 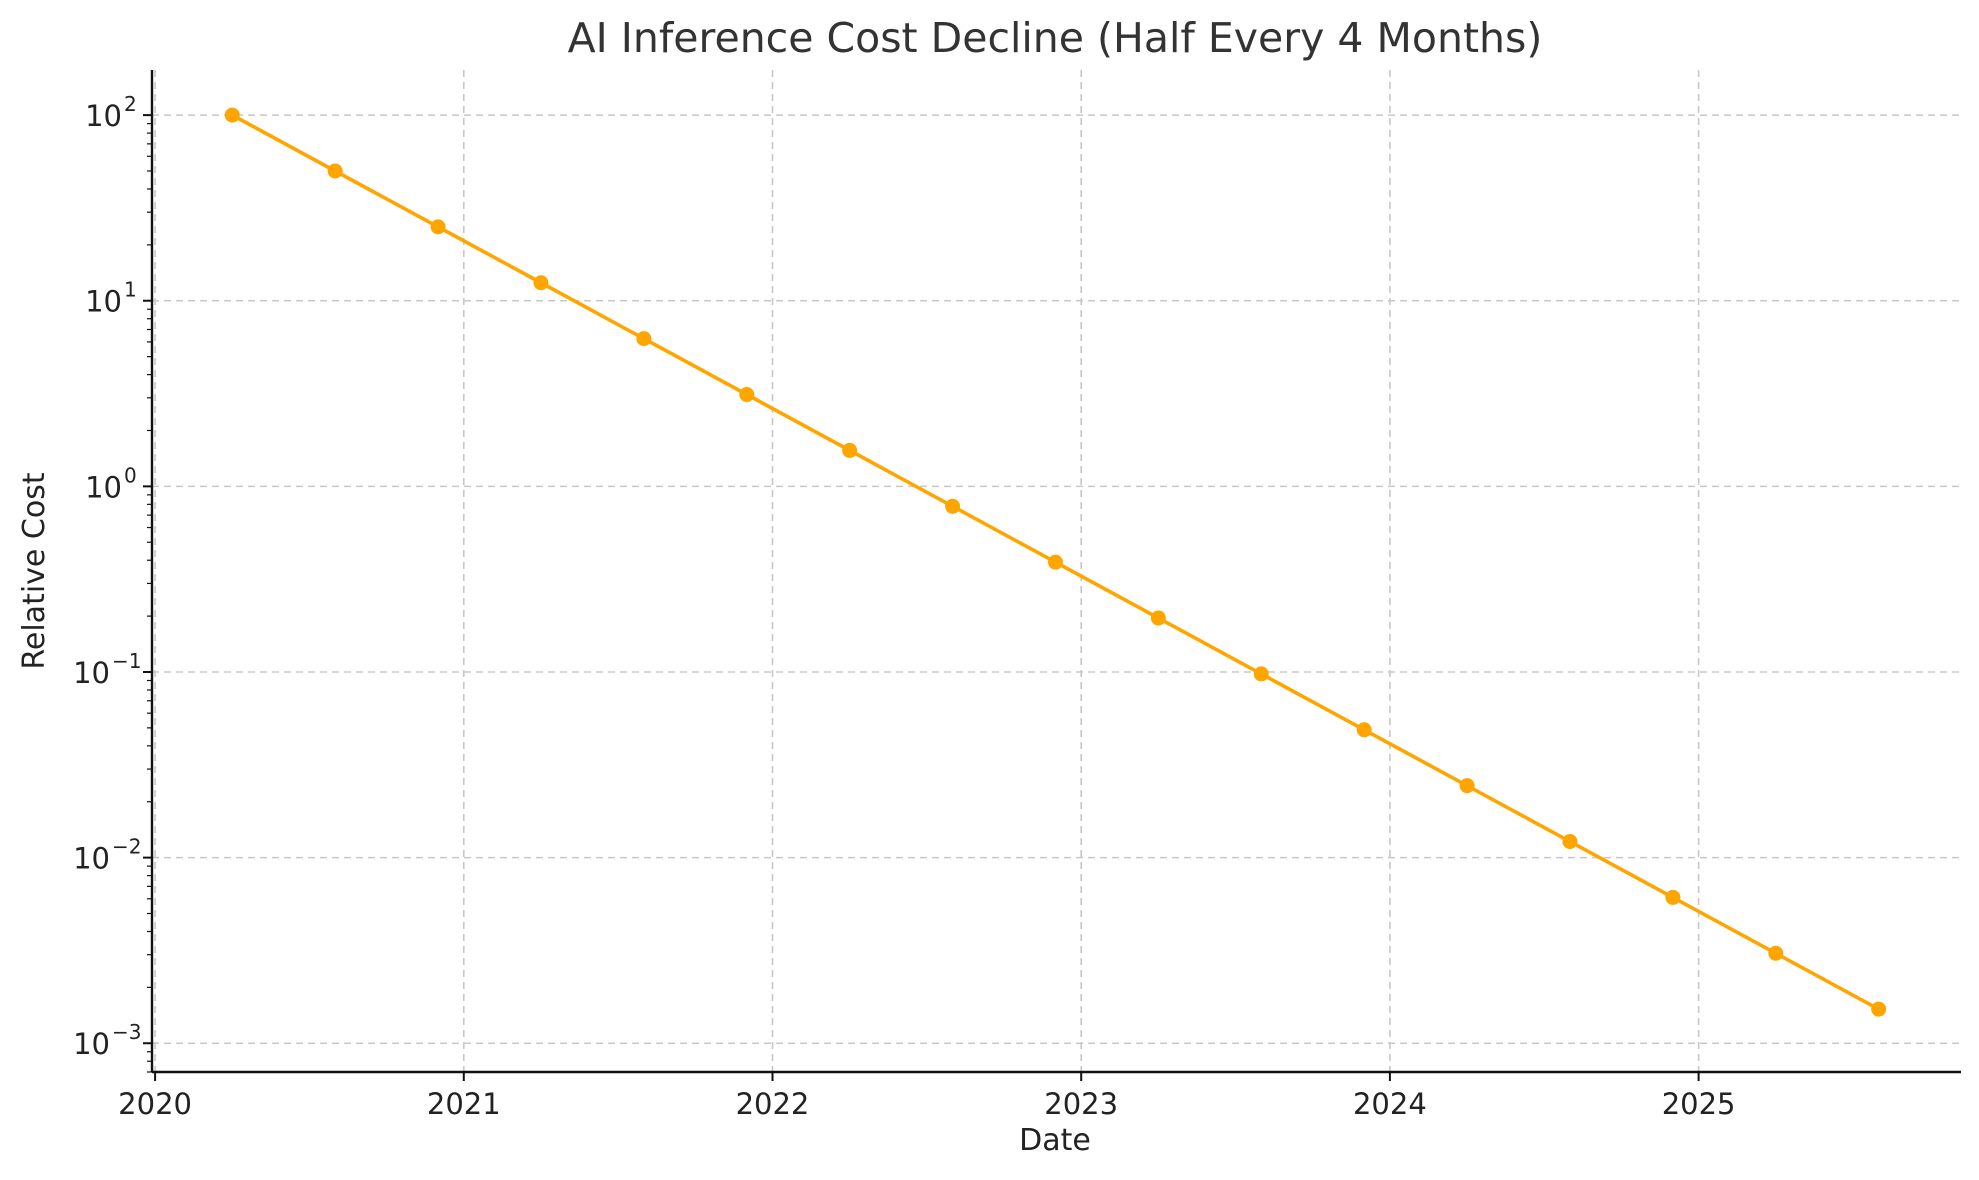 I want to click on y-tick-label: 10 −1, so click(x=107, y=669).